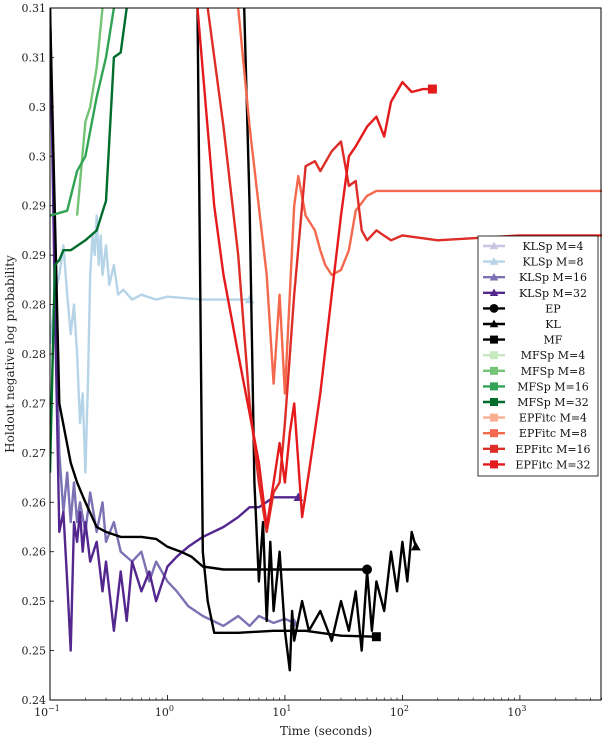  What do you see at coordinates (552, 386) in the screenshot?
I see `legend-label-9: MFSp M=16` at bounding box center [552, 386].